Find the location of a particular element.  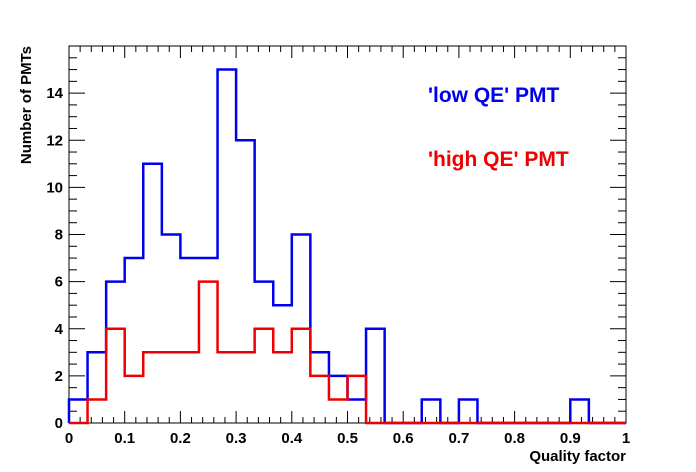

x-tick-labels: 0 0.1 0.2 0.3 0.4 0.5 0.6 0.7 0.8 0.9 1 is located at coordinates (347, 438).